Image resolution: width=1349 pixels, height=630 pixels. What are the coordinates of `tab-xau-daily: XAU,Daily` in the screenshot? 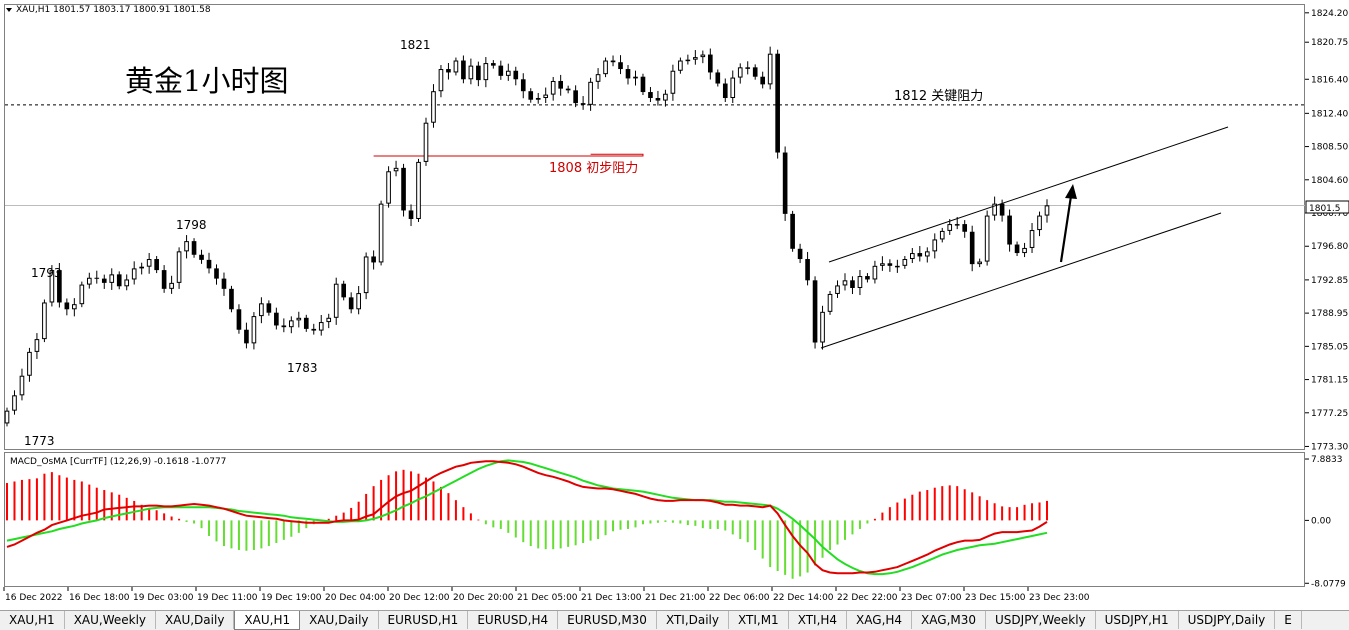 It's located at (195, 620).